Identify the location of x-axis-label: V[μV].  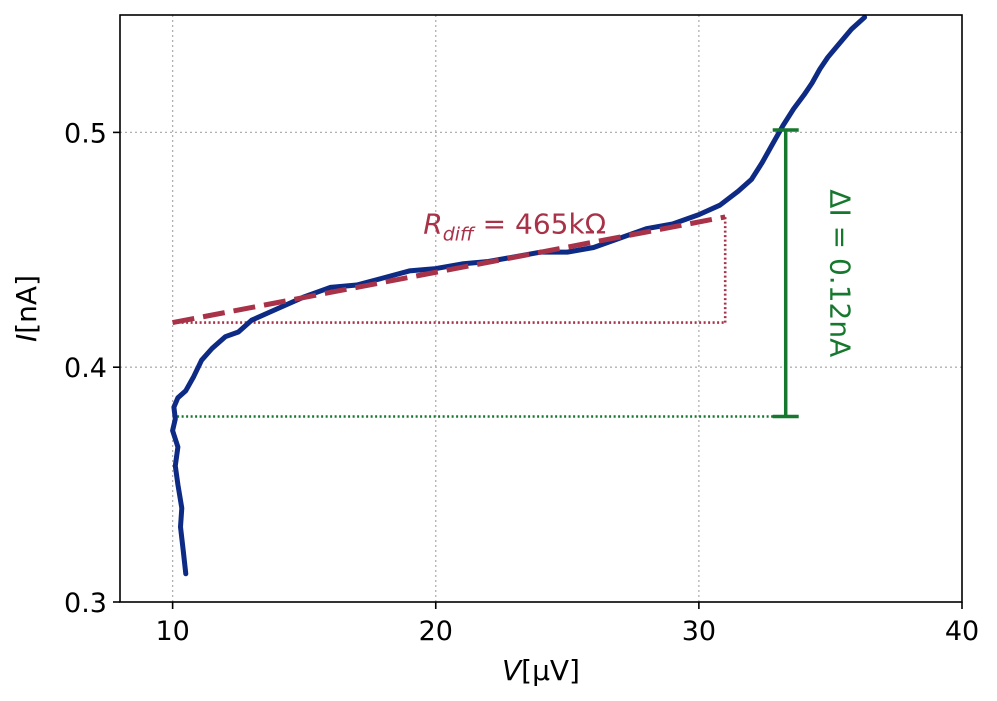
(541, 670).